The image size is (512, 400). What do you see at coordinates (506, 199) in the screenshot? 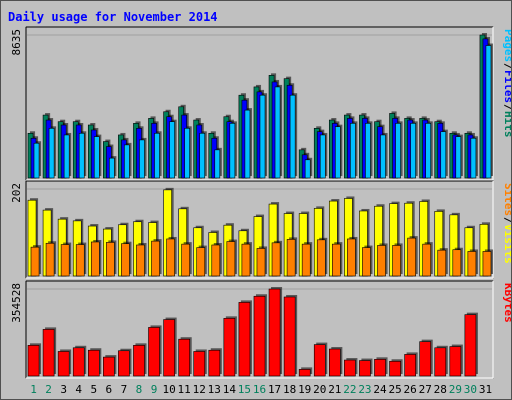
I see `legend-sites: Sites` at bounding box center [506, 199].